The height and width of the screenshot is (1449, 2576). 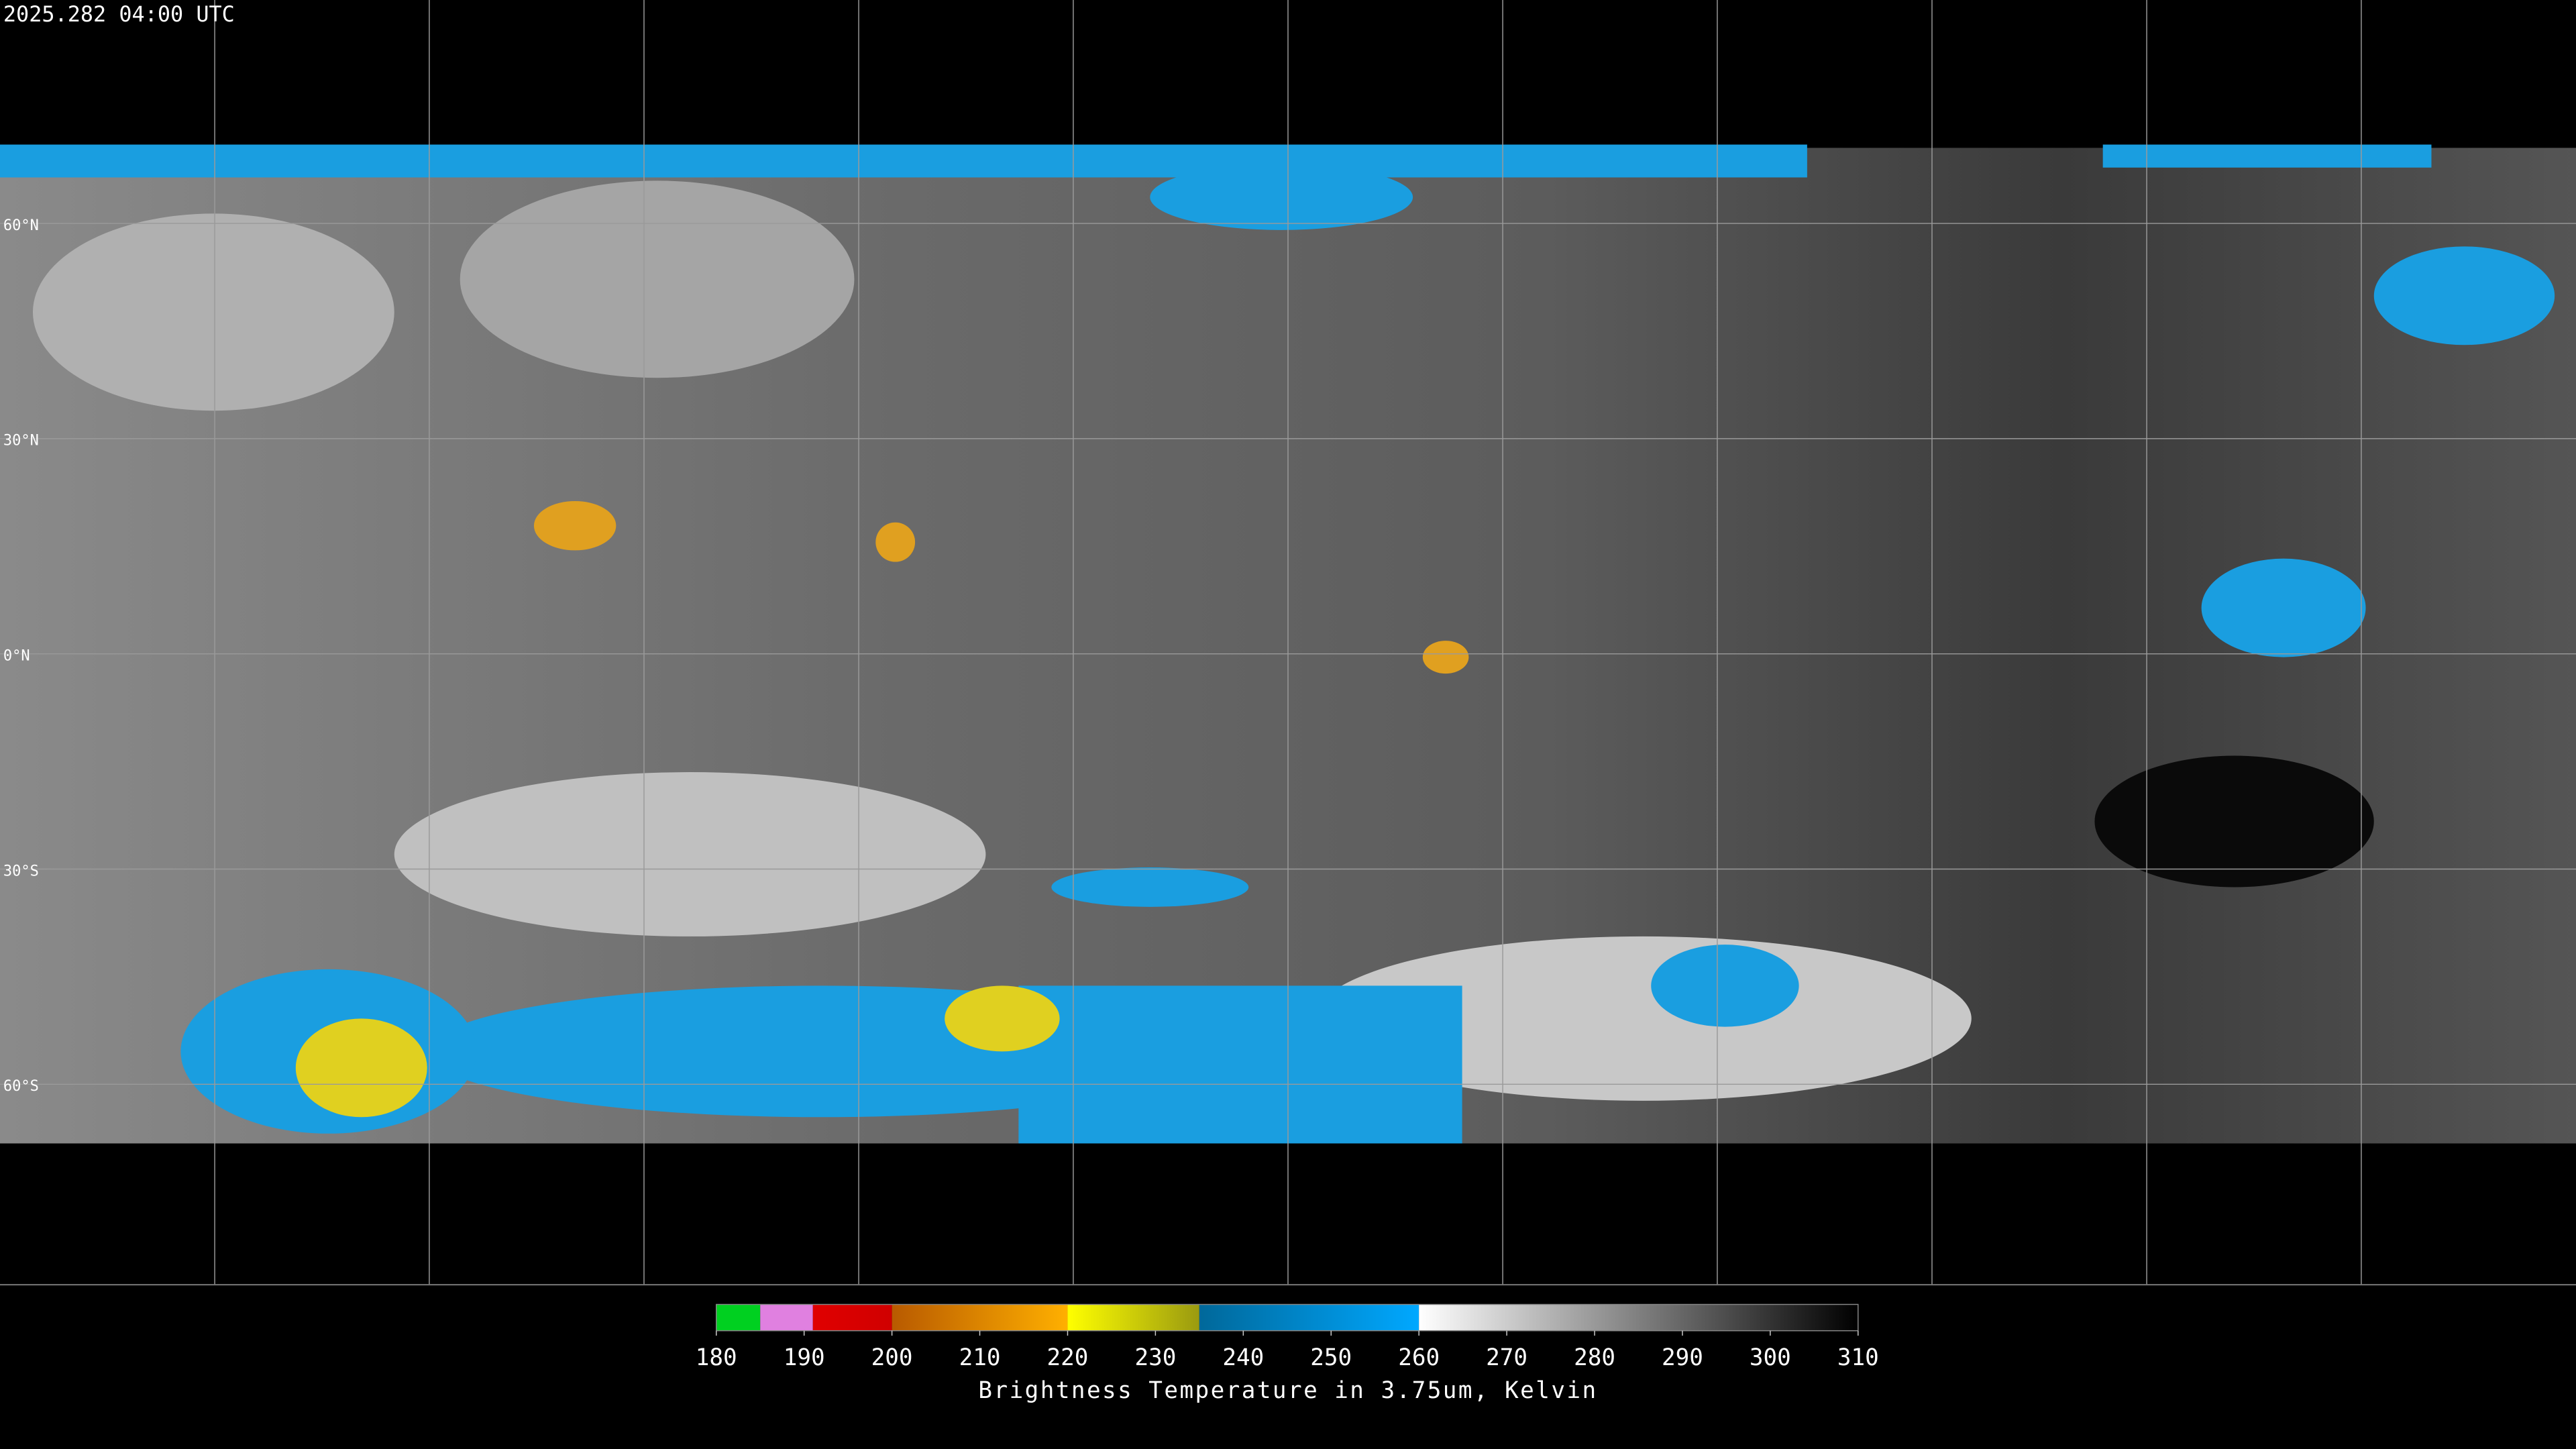 I want to click on lat-label: 60°N, so click(x=21, y=225).